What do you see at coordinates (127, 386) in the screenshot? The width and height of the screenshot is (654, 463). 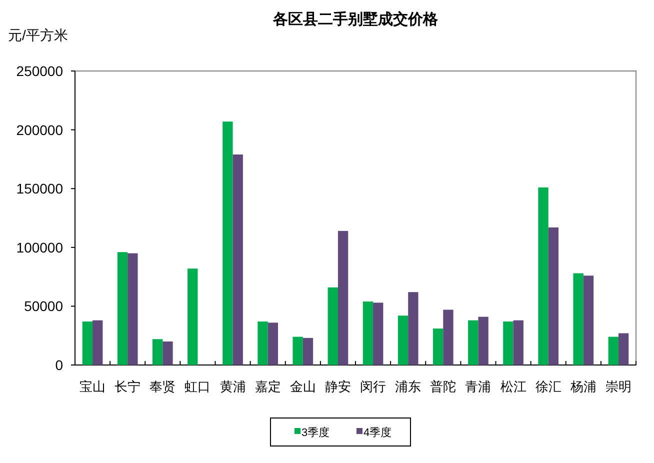 I see `x-tick-label: 长宁` at bounding box center [127, 386].